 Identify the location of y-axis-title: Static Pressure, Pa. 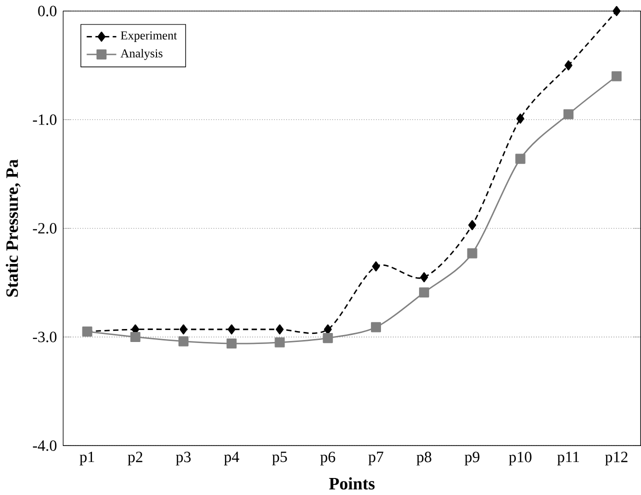
(13, 227).